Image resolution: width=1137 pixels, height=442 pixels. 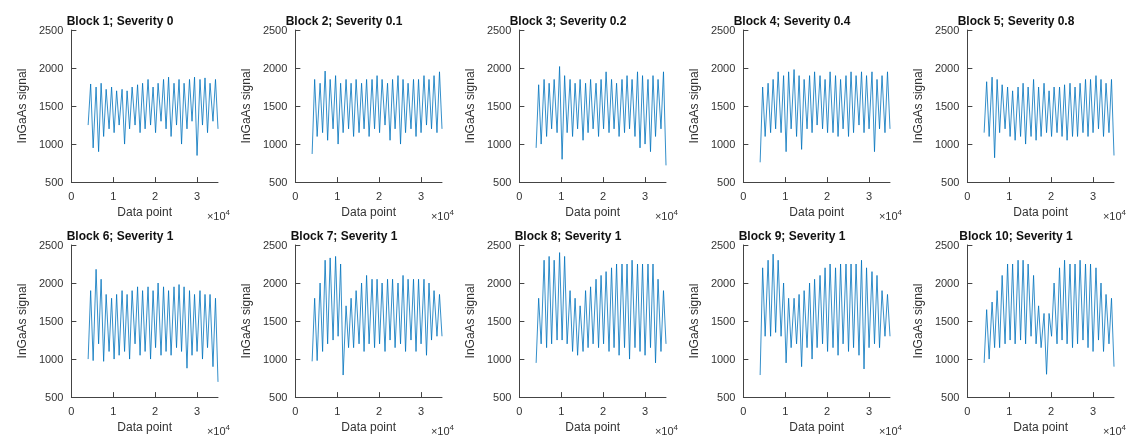 What do you see at coordinates (120, 236) in the screenshot?
I see `chart-title: Block 6; Severity 1` at bounding box center [120, 236].